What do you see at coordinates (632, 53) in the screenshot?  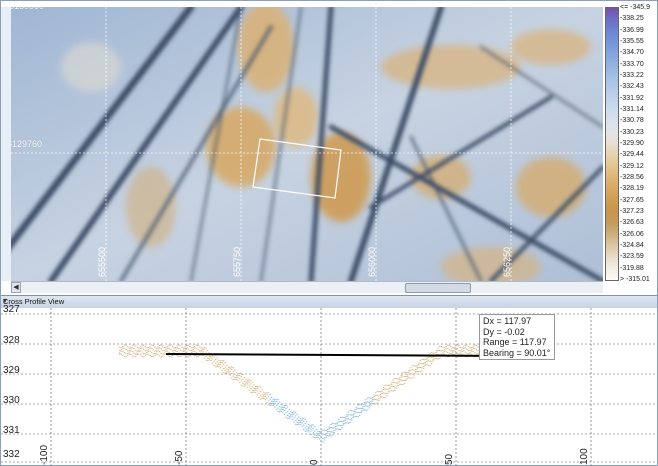 I see `colorbar-label: -334.70` at bounding box center [632, 53].